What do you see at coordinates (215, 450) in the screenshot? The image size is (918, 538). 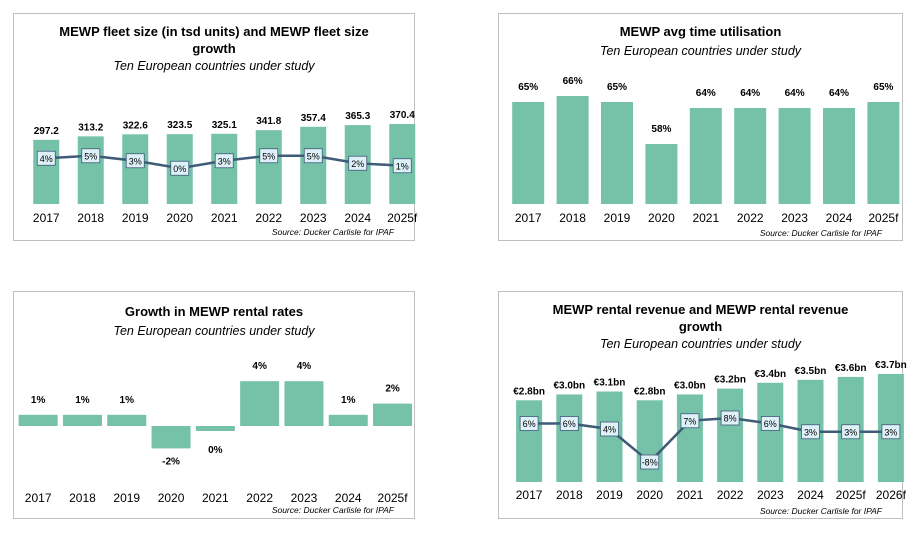 I see `data-label: 0%` at bounding box center [215, 450].